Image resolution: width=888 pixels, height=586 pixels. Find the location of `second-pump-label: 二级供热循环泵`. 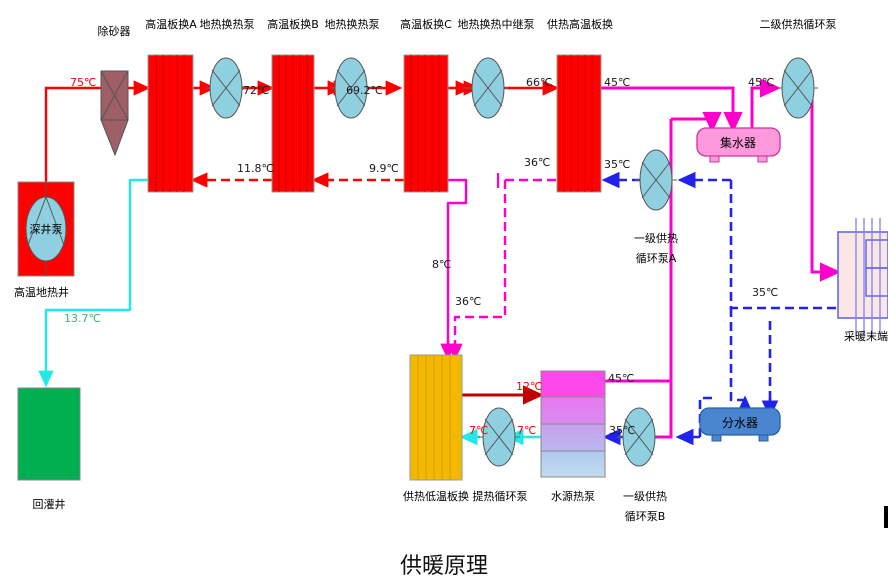

second-pump-label: 二级供热循环泵 is located at coordinates (798, 24).